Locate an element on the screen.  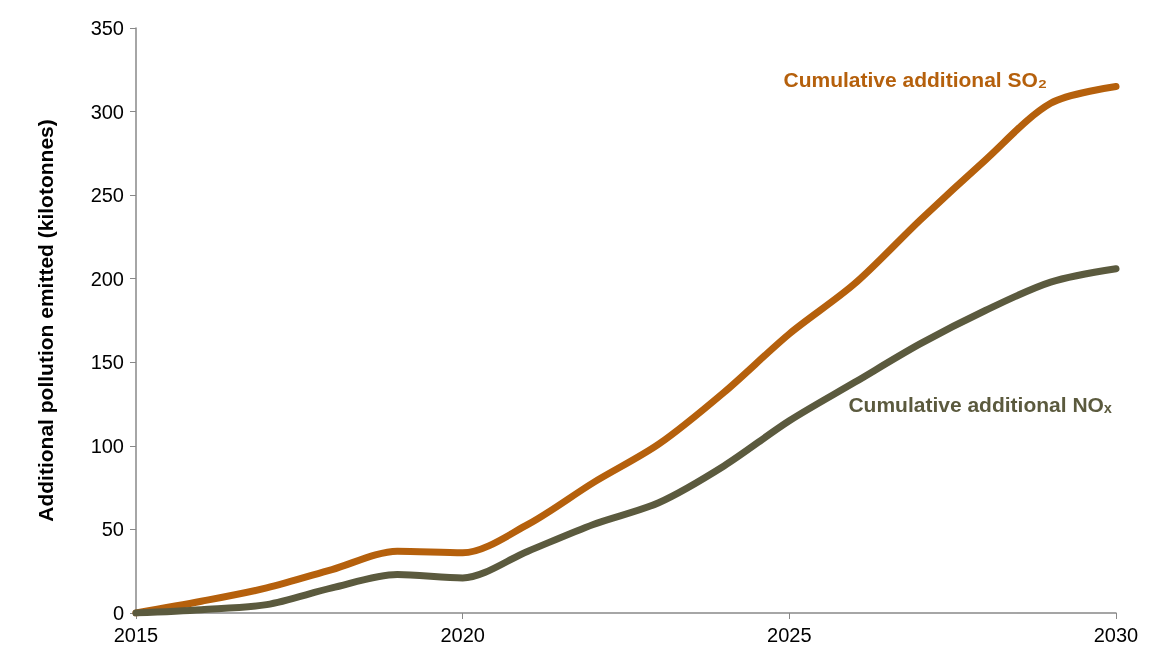
x-tick-label: 2030 is located at coordinates (1116, 635).